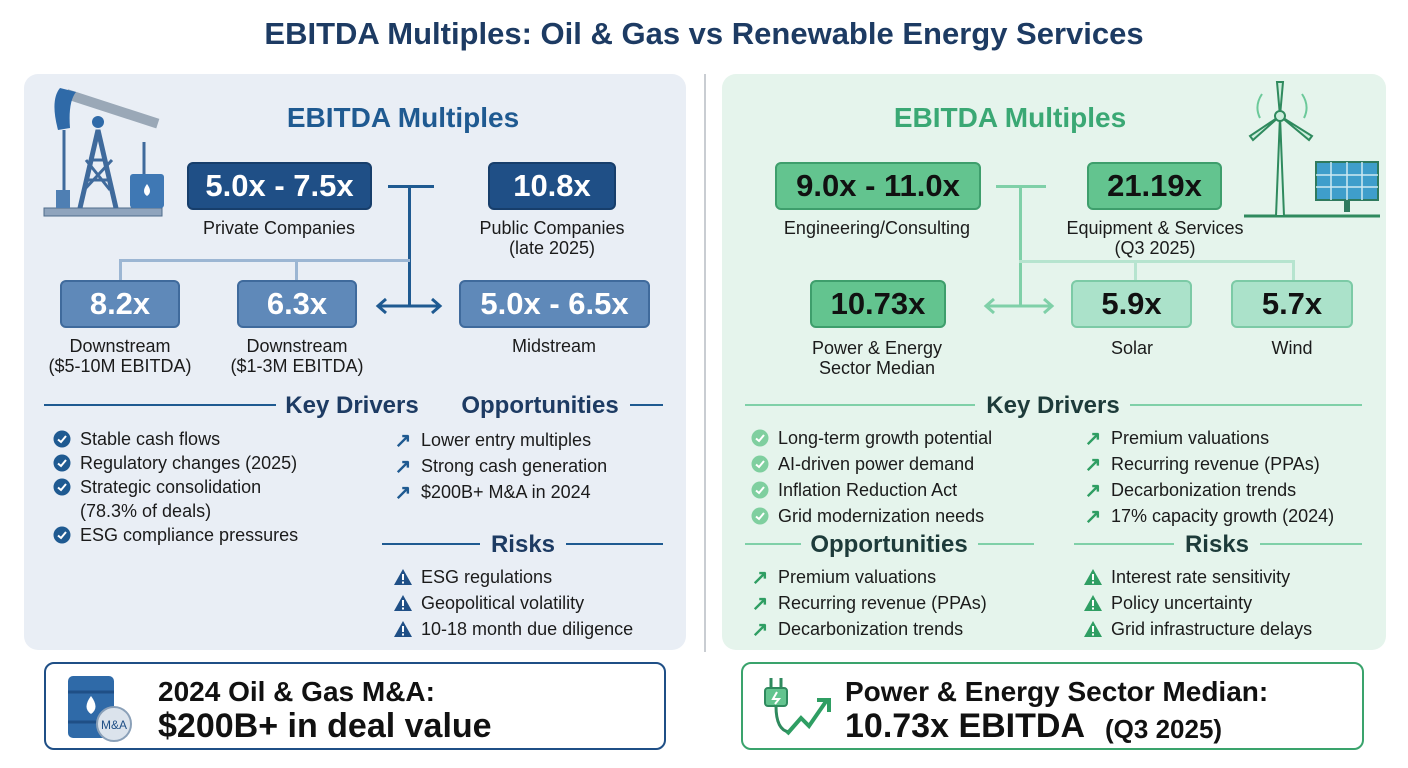 This screenshot has width=1408, height=768. I want to click on private-companies-label: Private Companies, so click(279, 228).